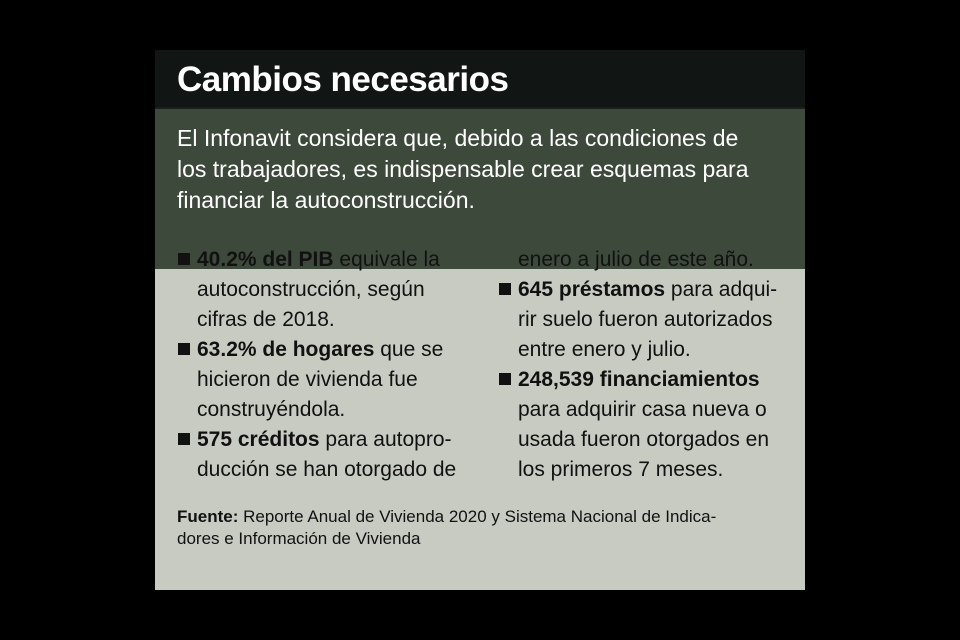 Image resolution: width=960 pixels, height=640 pixels. I want to click on stat-highlight: 63.2% de hogares, so click(286, 349).